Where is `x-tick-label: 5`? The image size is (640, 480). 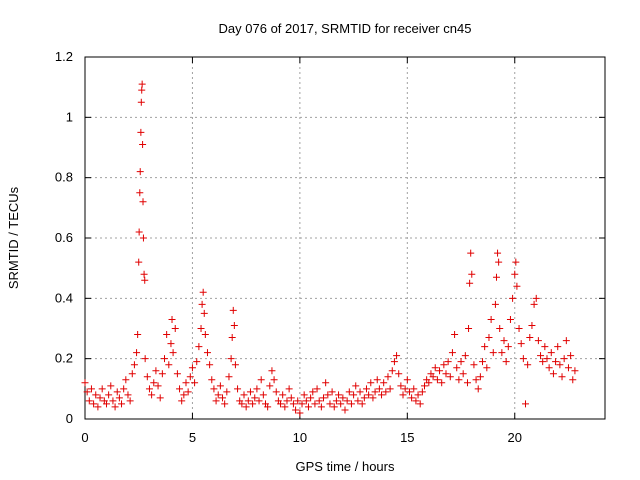 x-tick-label: 5 is located at coordinates (192, 437).